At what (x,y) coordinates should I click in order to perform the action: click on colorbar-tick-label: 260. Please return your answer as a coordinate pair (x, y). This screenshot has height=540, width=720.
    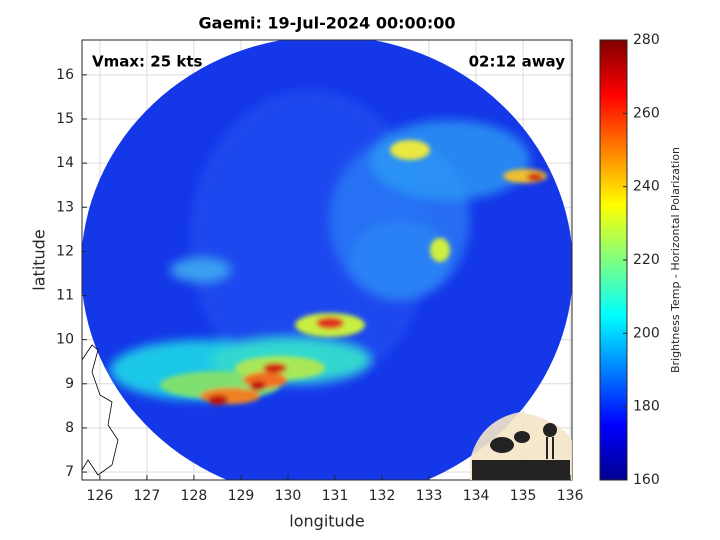
    Looking at the image, I should click on (646, 113).